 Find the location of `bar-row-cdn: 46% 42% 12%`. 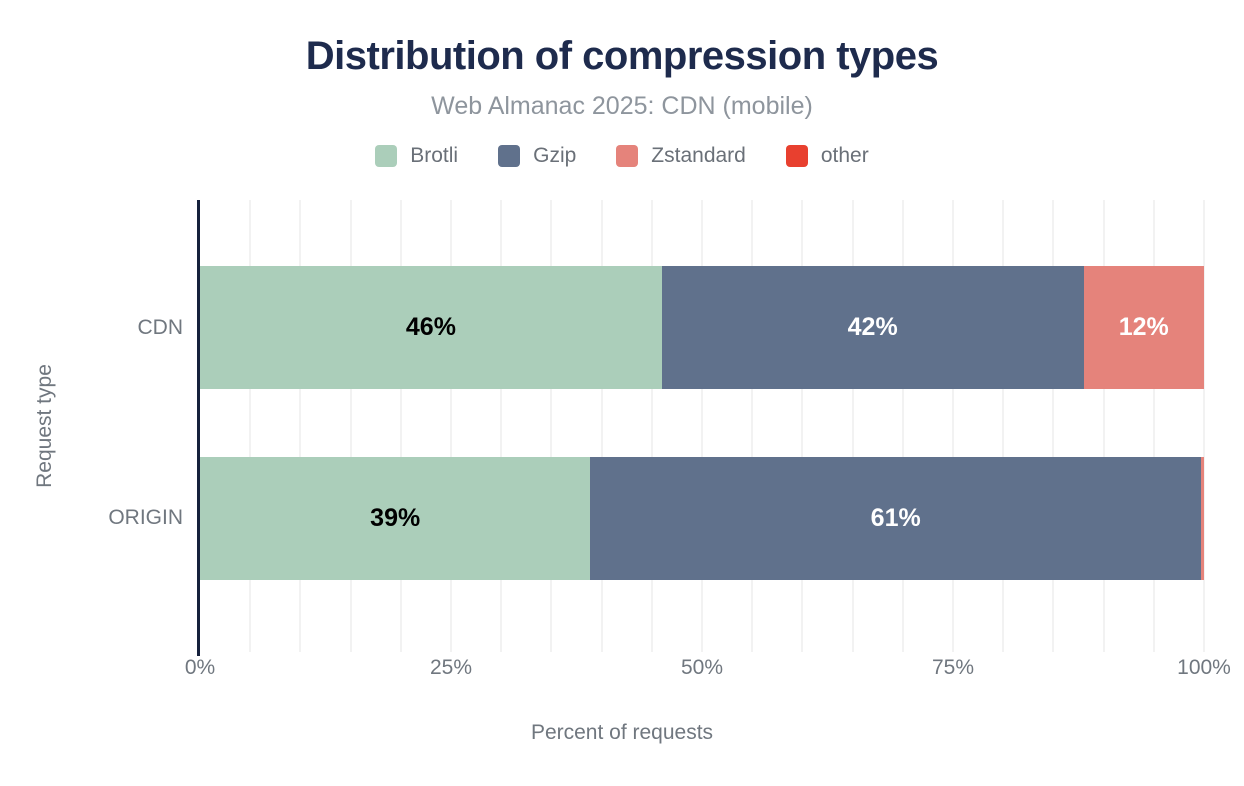

bar-row-cdn: 46% 42% 12% is located at coordinates (702, 327).